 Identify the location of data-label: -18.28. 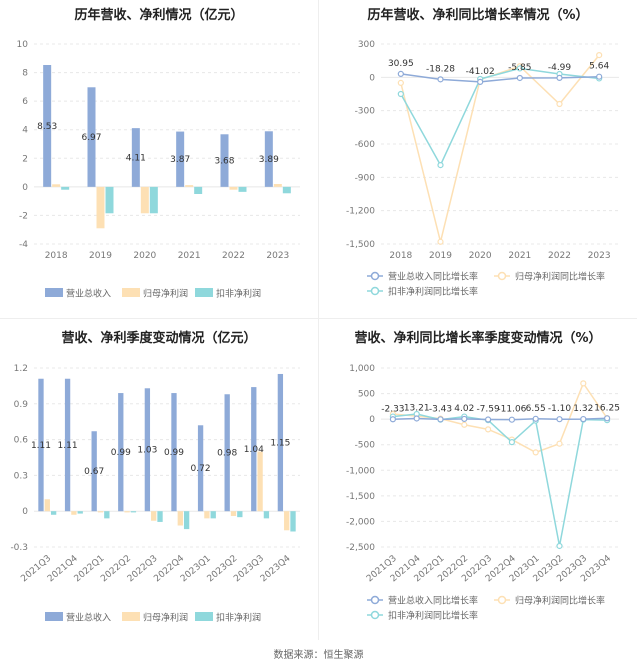
(440, 69).